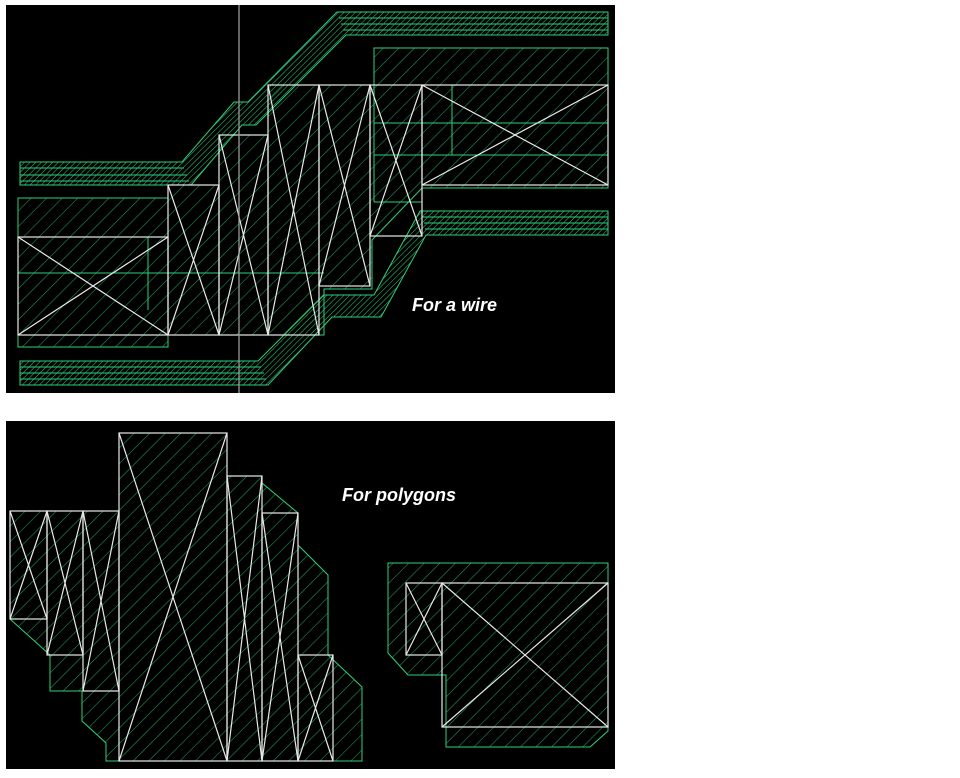 Image resolution: width=960 pixels, height=778 pixels. Describe the element at coordinates (171, 597) in the screenshot. I see `left-polygon-decomposition` at that location.